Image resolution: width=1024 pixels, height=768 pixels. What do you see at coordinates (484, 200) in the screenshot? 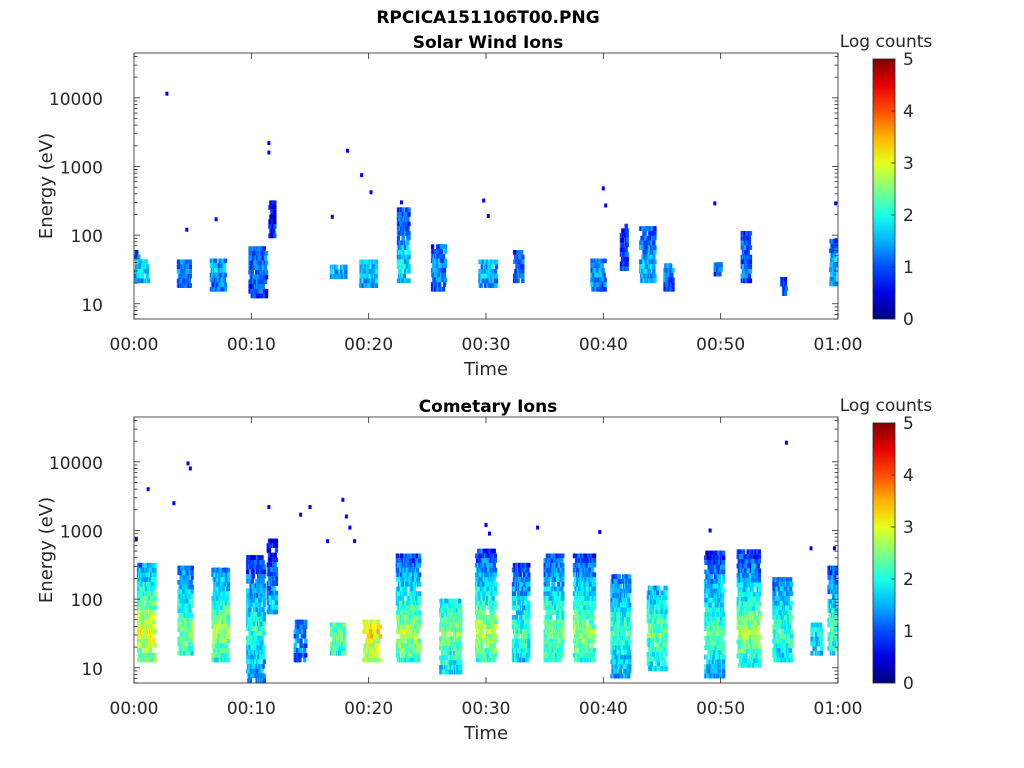
I see `count-point` at bounding box center [484, 200].